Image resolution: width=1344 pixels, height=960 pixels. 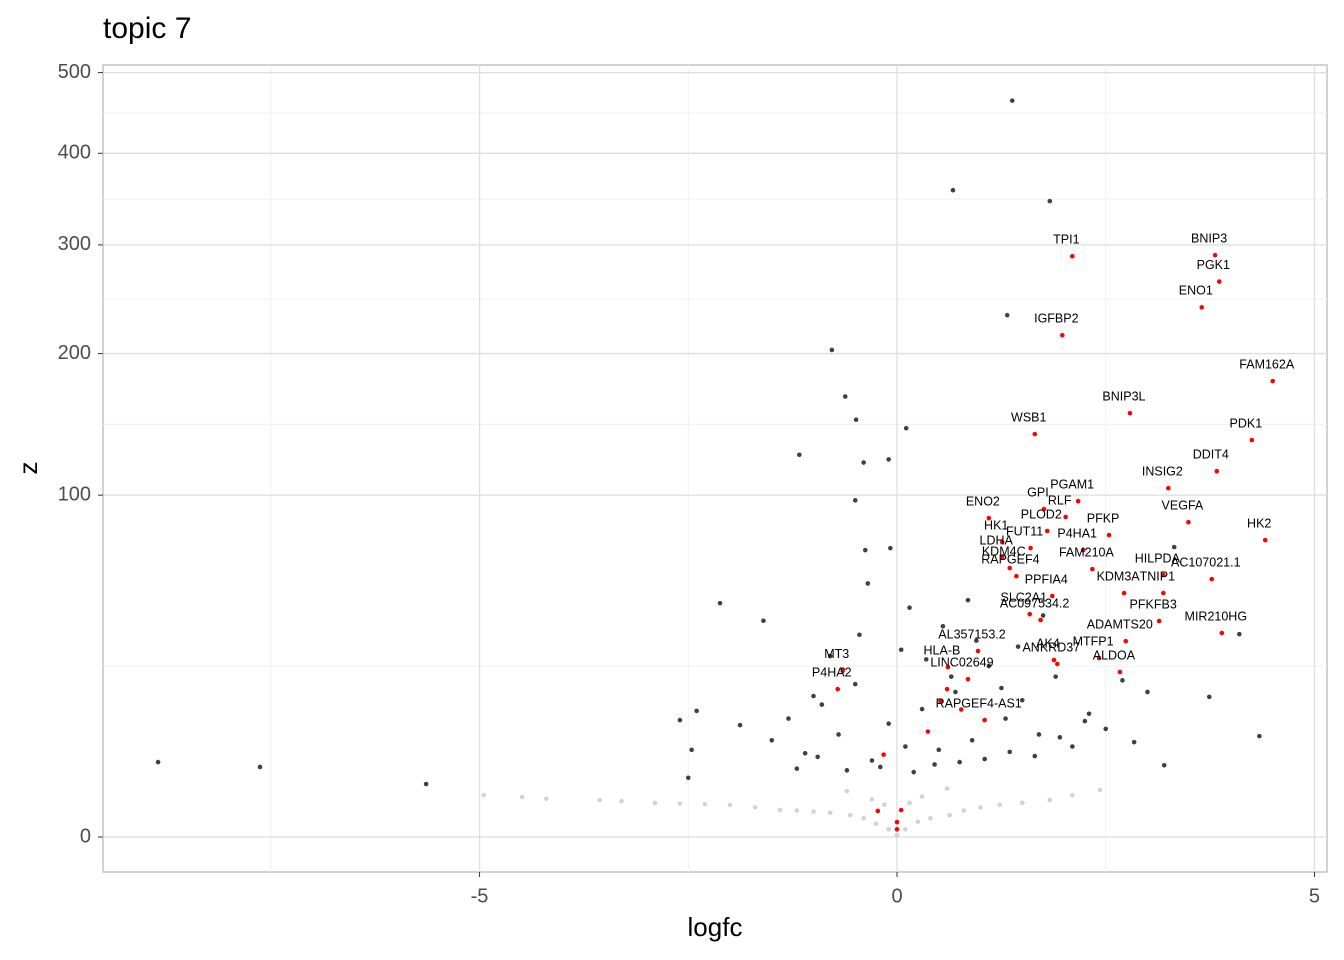 I want to click on point-label: P4HA2, so click(x=832, y=672).